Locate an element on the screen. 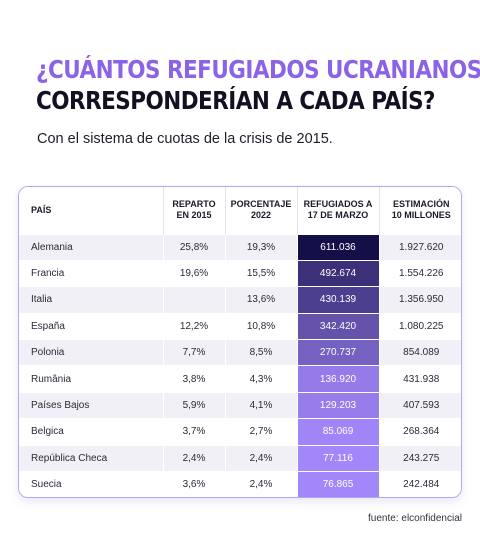 The width and height of the screenshot is (480, 540). column-header: ESTIMACIÓN 10 MILLONES is located at coordinates (419, 210).